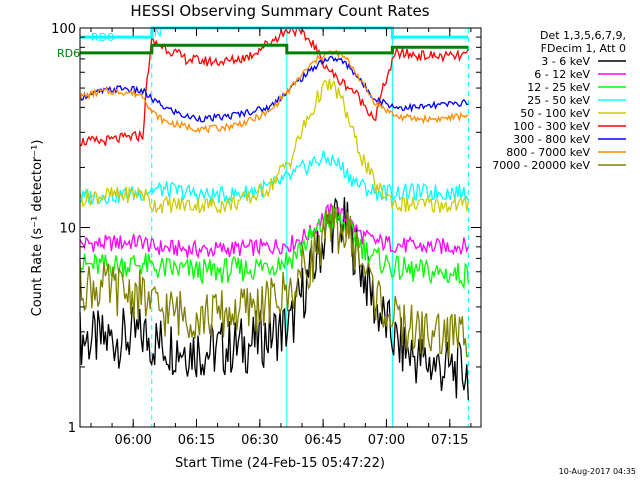 The image size is (640, 480). What do you see at coordinates (555, 113) in the screenshot?
I see `legend-label-50-100-kev: 50 - 100 keV` at bounding box center [555, 113].